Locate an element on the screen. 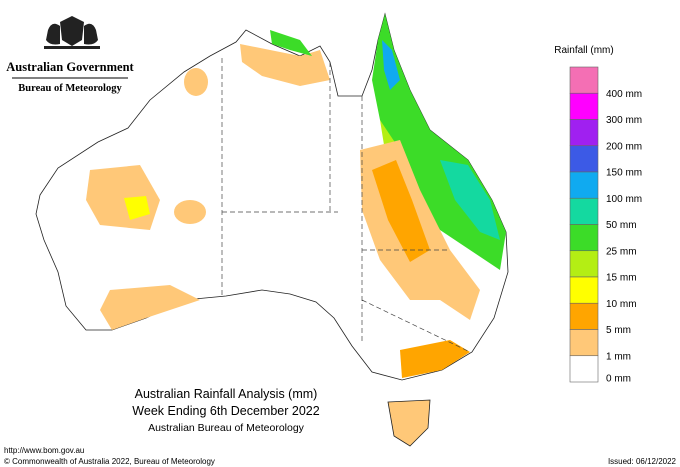 This screenshot has width=680, height=467. legend-title: Rainfall (mm) is located at coordinates (583, 50).